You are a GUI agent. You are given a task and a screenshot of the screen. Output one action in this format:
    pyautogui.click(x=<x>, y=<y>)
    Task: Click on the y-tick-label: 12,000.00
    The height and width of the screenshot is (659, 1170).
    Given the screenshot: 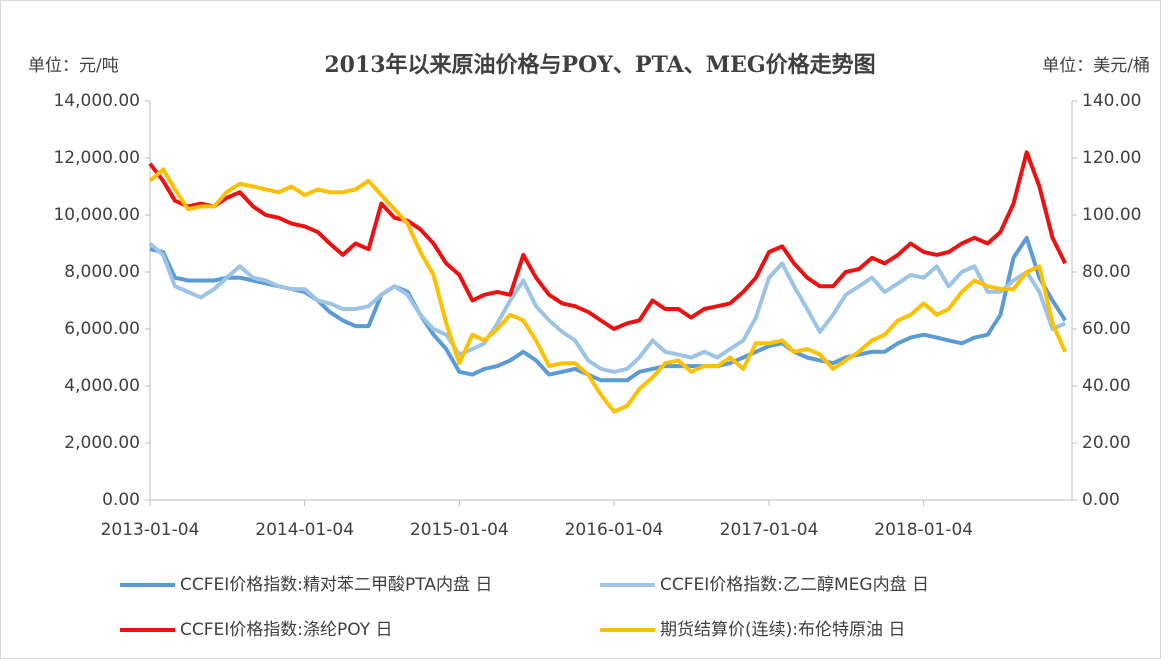 What is the action you would take?
    pyautogui.click(x=96, y=158)
    